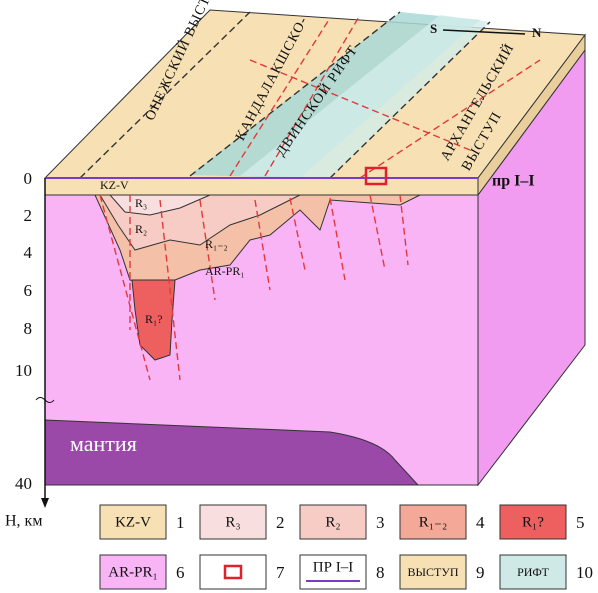 The width and height of the screenshot is (598, 593). What do you see at coordinates (180, 522) in the screenshot?
I see `legend-number: 1` at bounding box center [180, 522].